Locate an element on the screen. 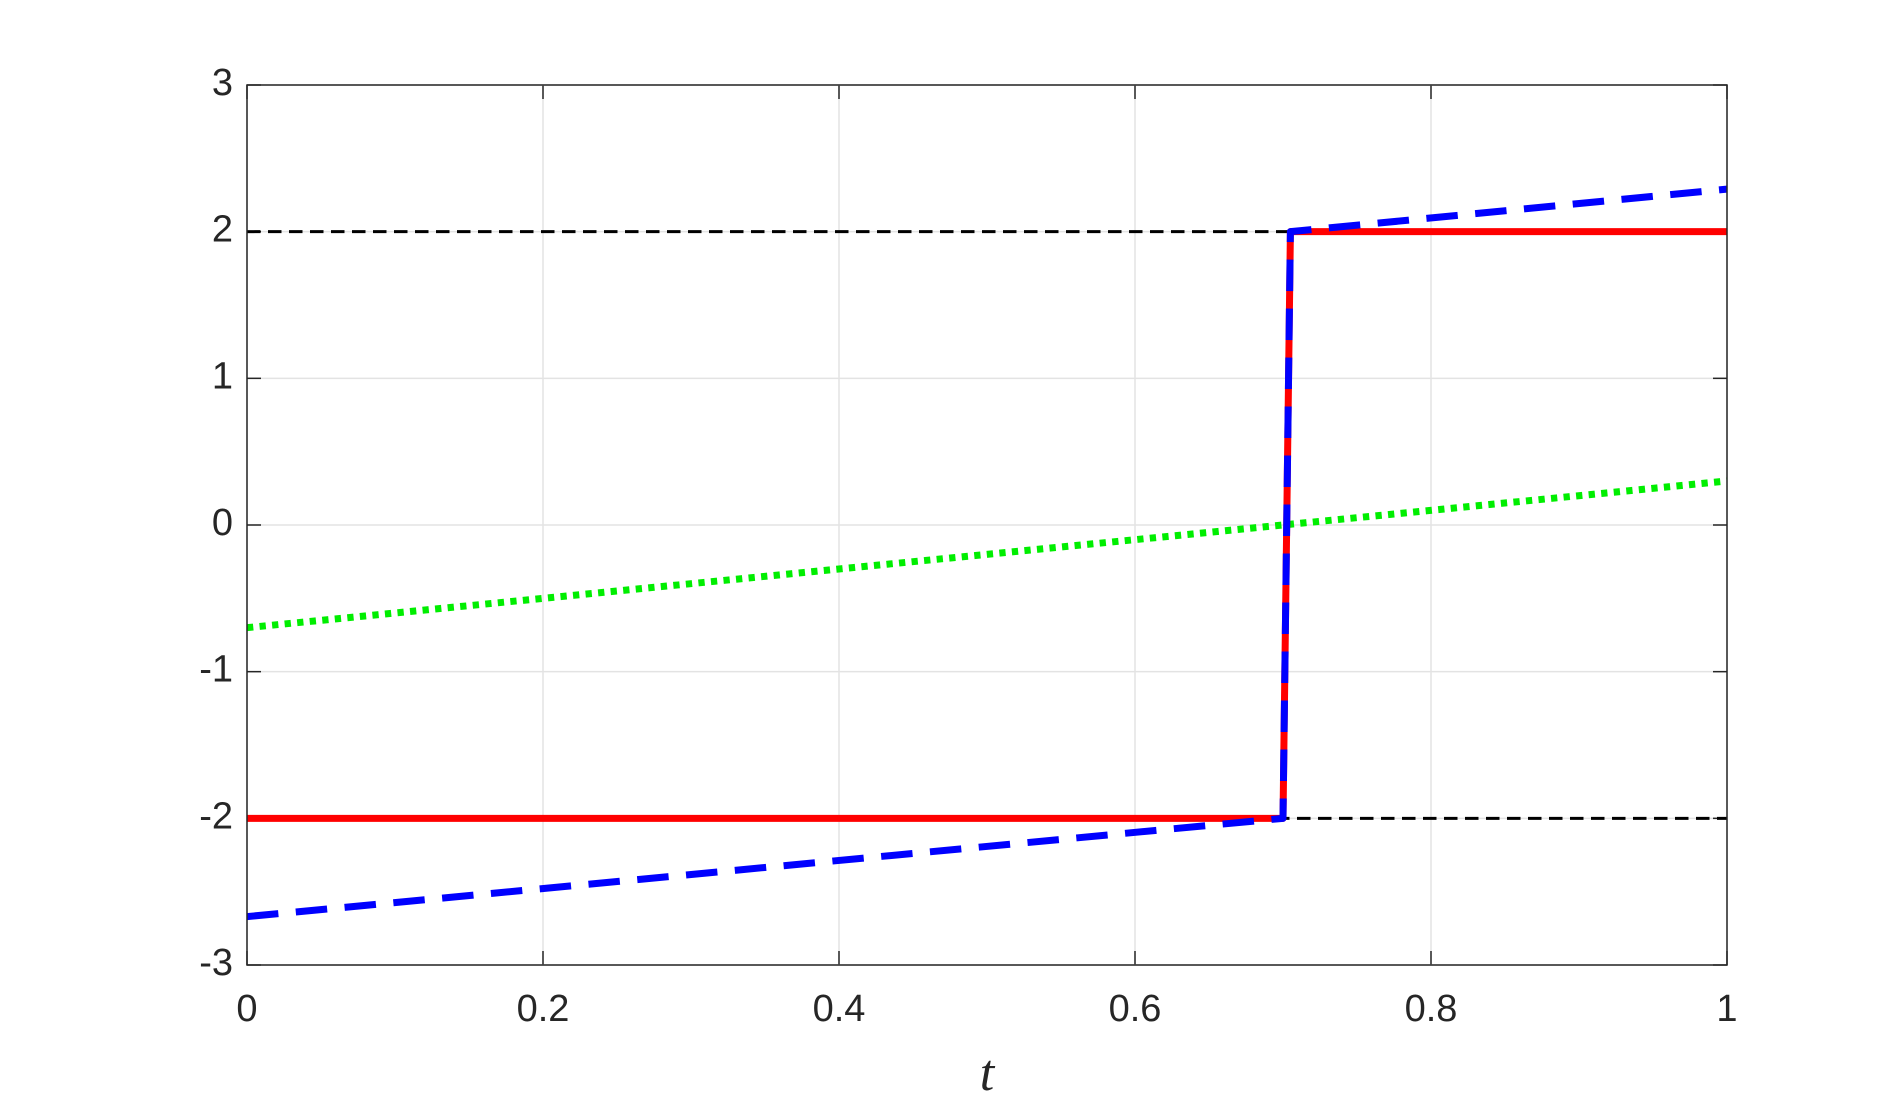 This screenshot has width=1901, height=1116. x-tick-label: 0.4 is located at coordinates (839, 1009).